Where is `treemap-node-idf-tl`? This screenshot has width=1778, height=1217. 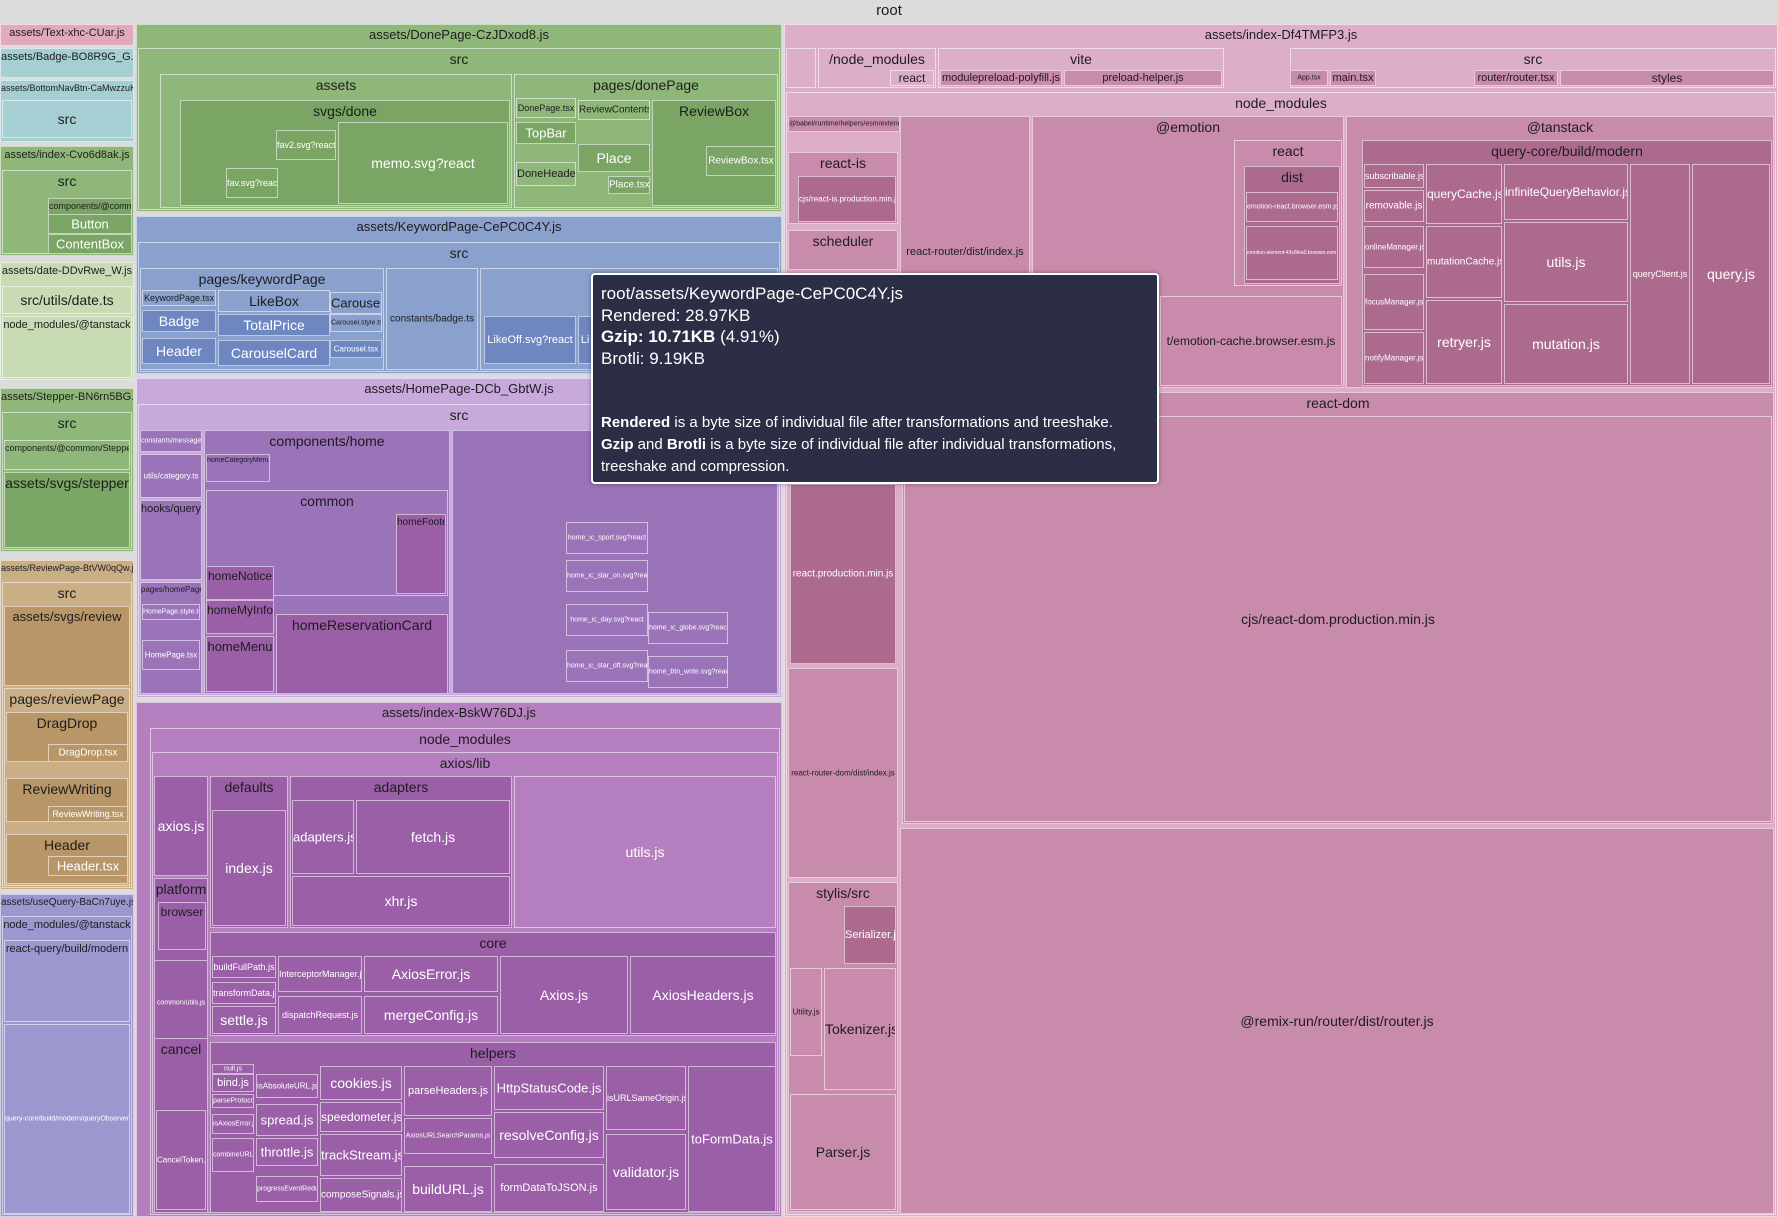 treemap-node-idf-tl is located at coordinates (801, 68).